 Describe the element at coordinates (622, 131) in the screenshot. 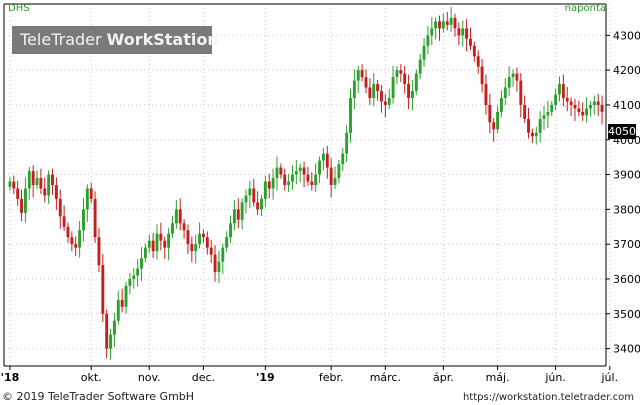

I see `last-value-badge: 4050` at that location.